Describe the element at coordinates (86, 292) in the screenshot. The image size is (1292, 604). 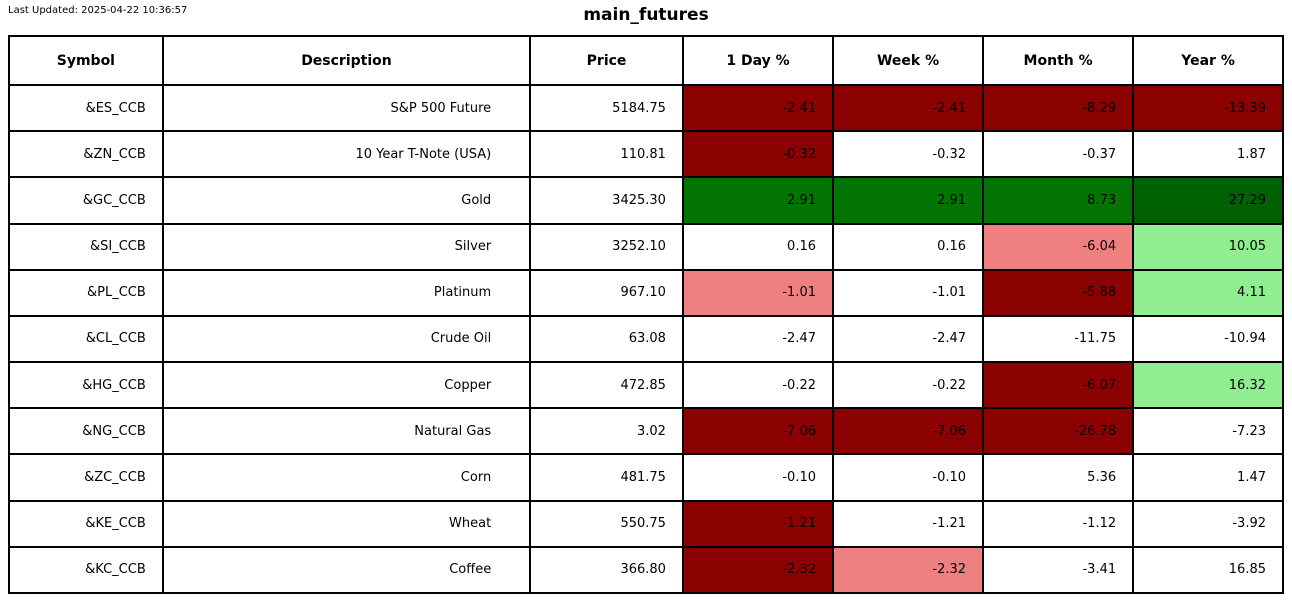
I see `symbol-cell: &PL_CCB` at that location.